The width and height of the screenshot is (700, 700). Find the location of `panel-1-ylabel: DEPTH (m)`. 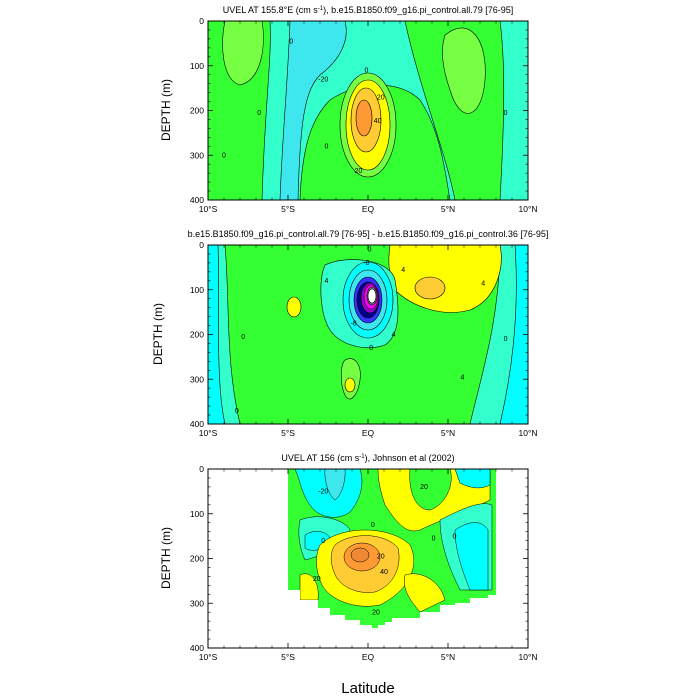

panel-1-ylabel: DEPTH (m) is located at coordinates (166, 110).